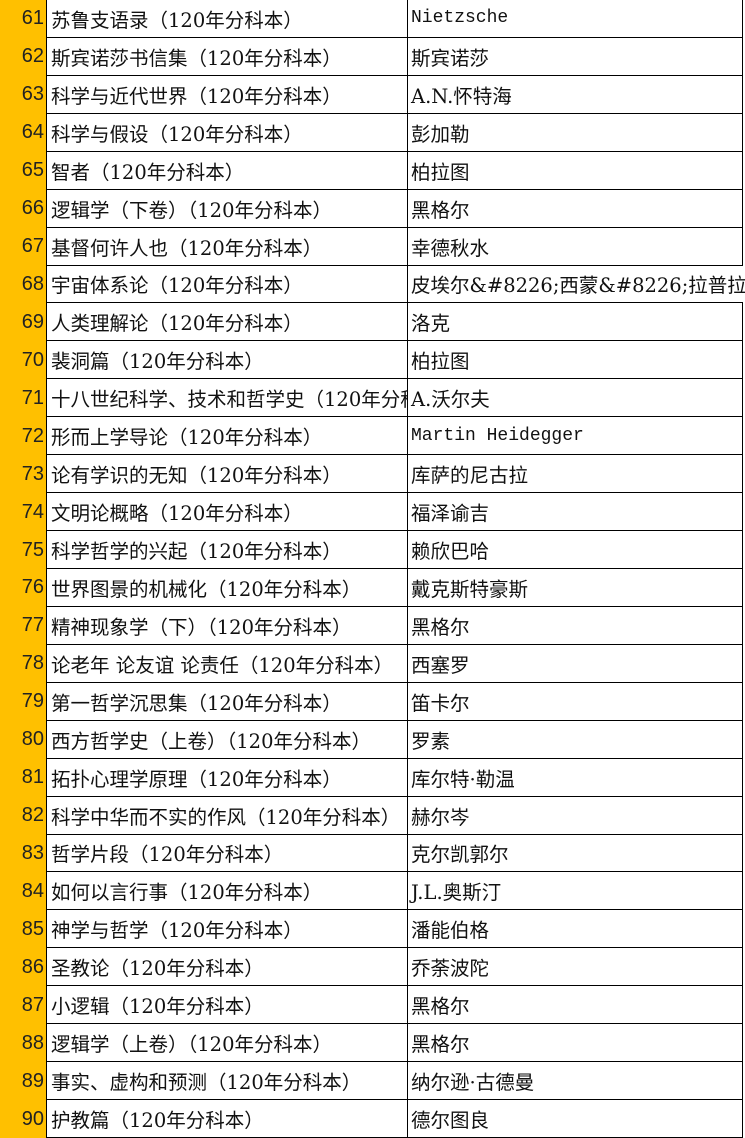 Image resolution: width=745 pixels, height=1138 pixels. I want to click on title-cell: 拓扑心理学原理（120年分科本）, so click(227, 777).